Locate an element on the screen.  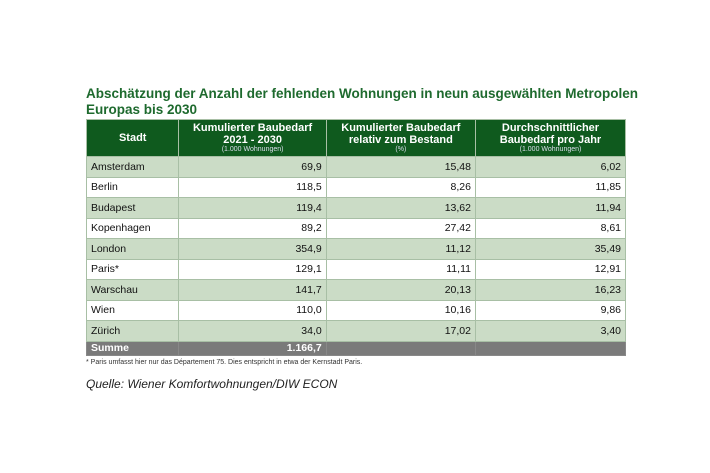
table-row: Amsterdam 69,9 15,48 6,02 is located at coordinates (356, 167).